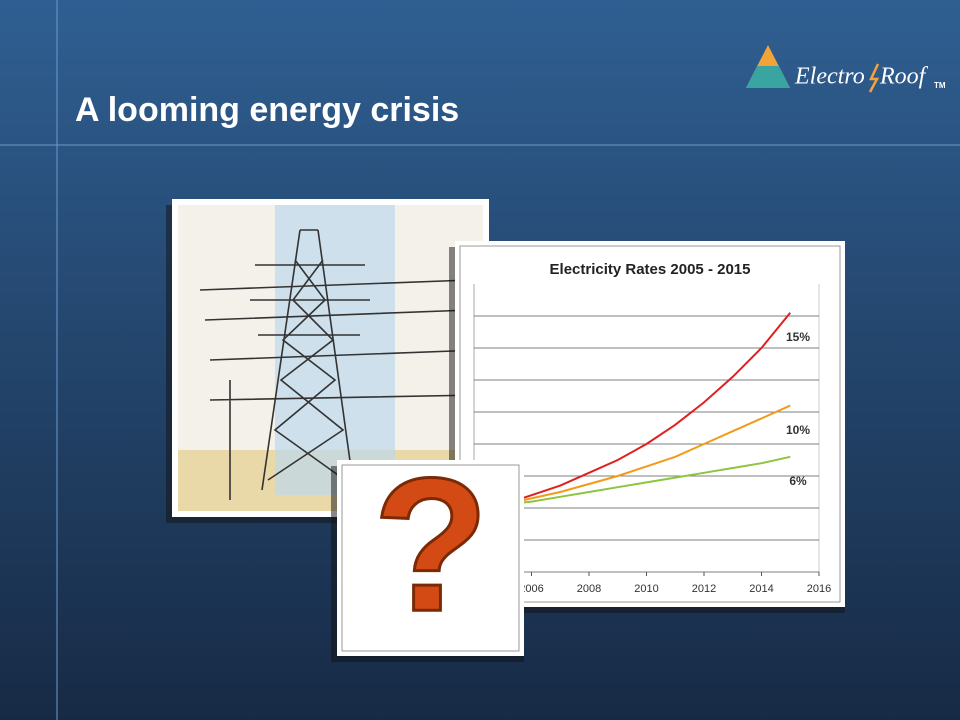 This screenshot has width=960, height=720. Describe the element at coordinates (646, 589) in the screenshot. I see `x-tick-label: 2010` at that location.